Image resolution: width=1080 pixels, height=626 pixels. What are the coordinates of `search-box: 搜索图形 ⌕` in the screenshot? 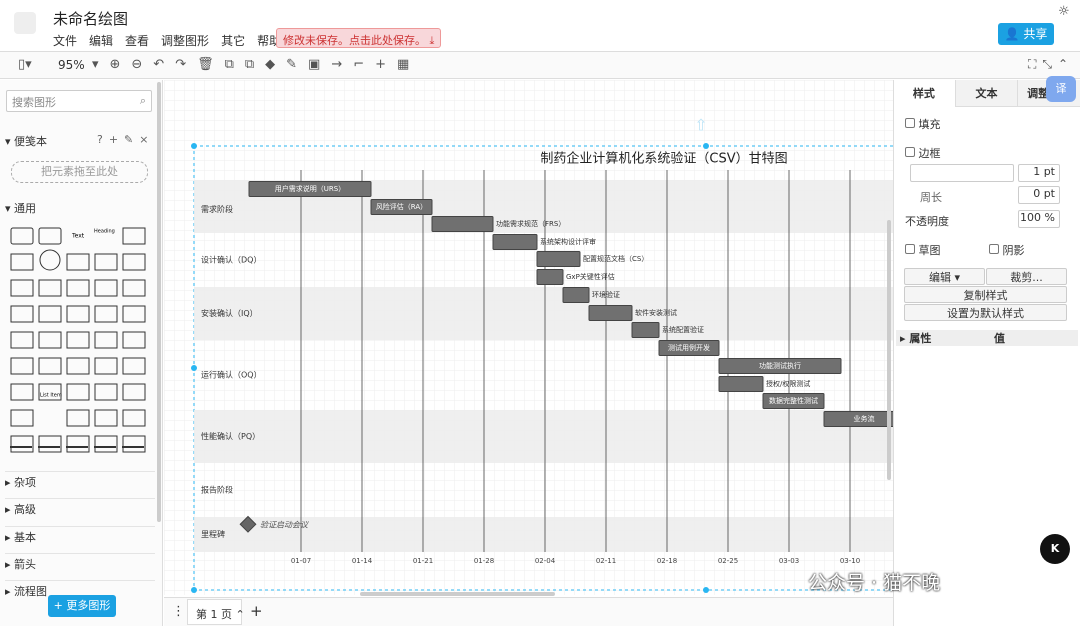 It's located at (79, 101).